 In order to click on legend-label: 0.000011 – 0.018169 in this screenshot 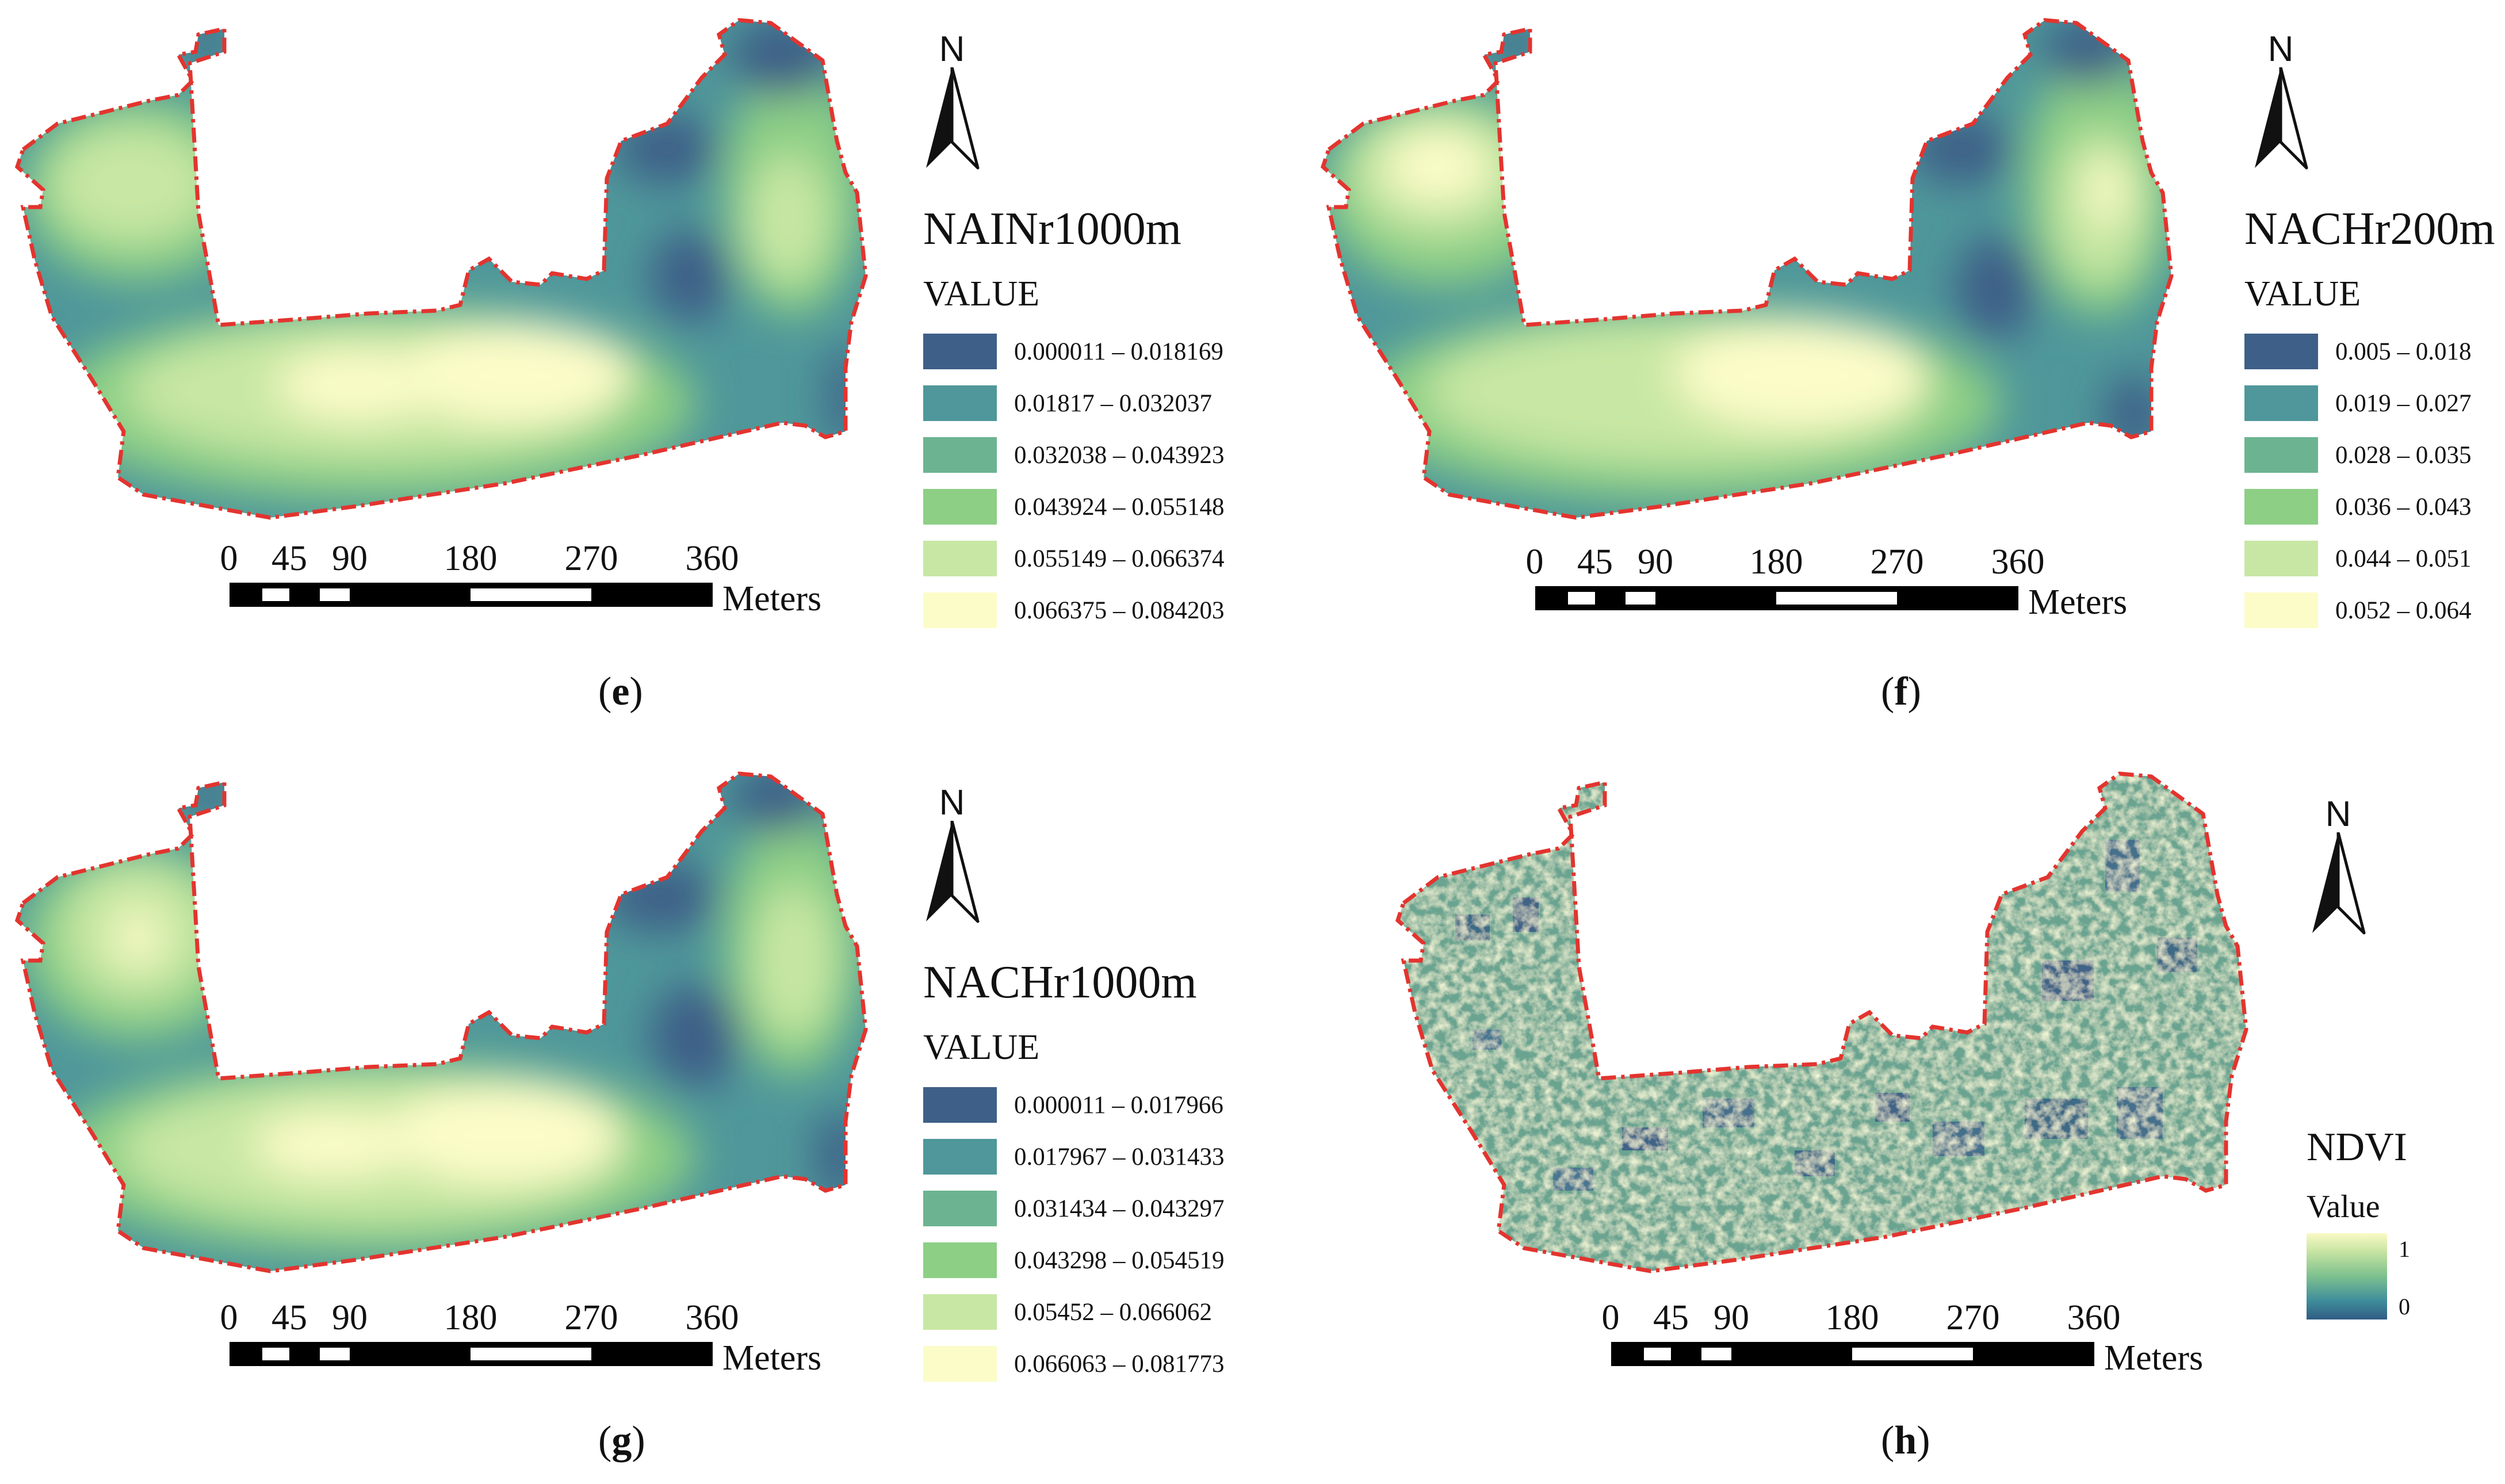, I will do `click(1118, 351)`.